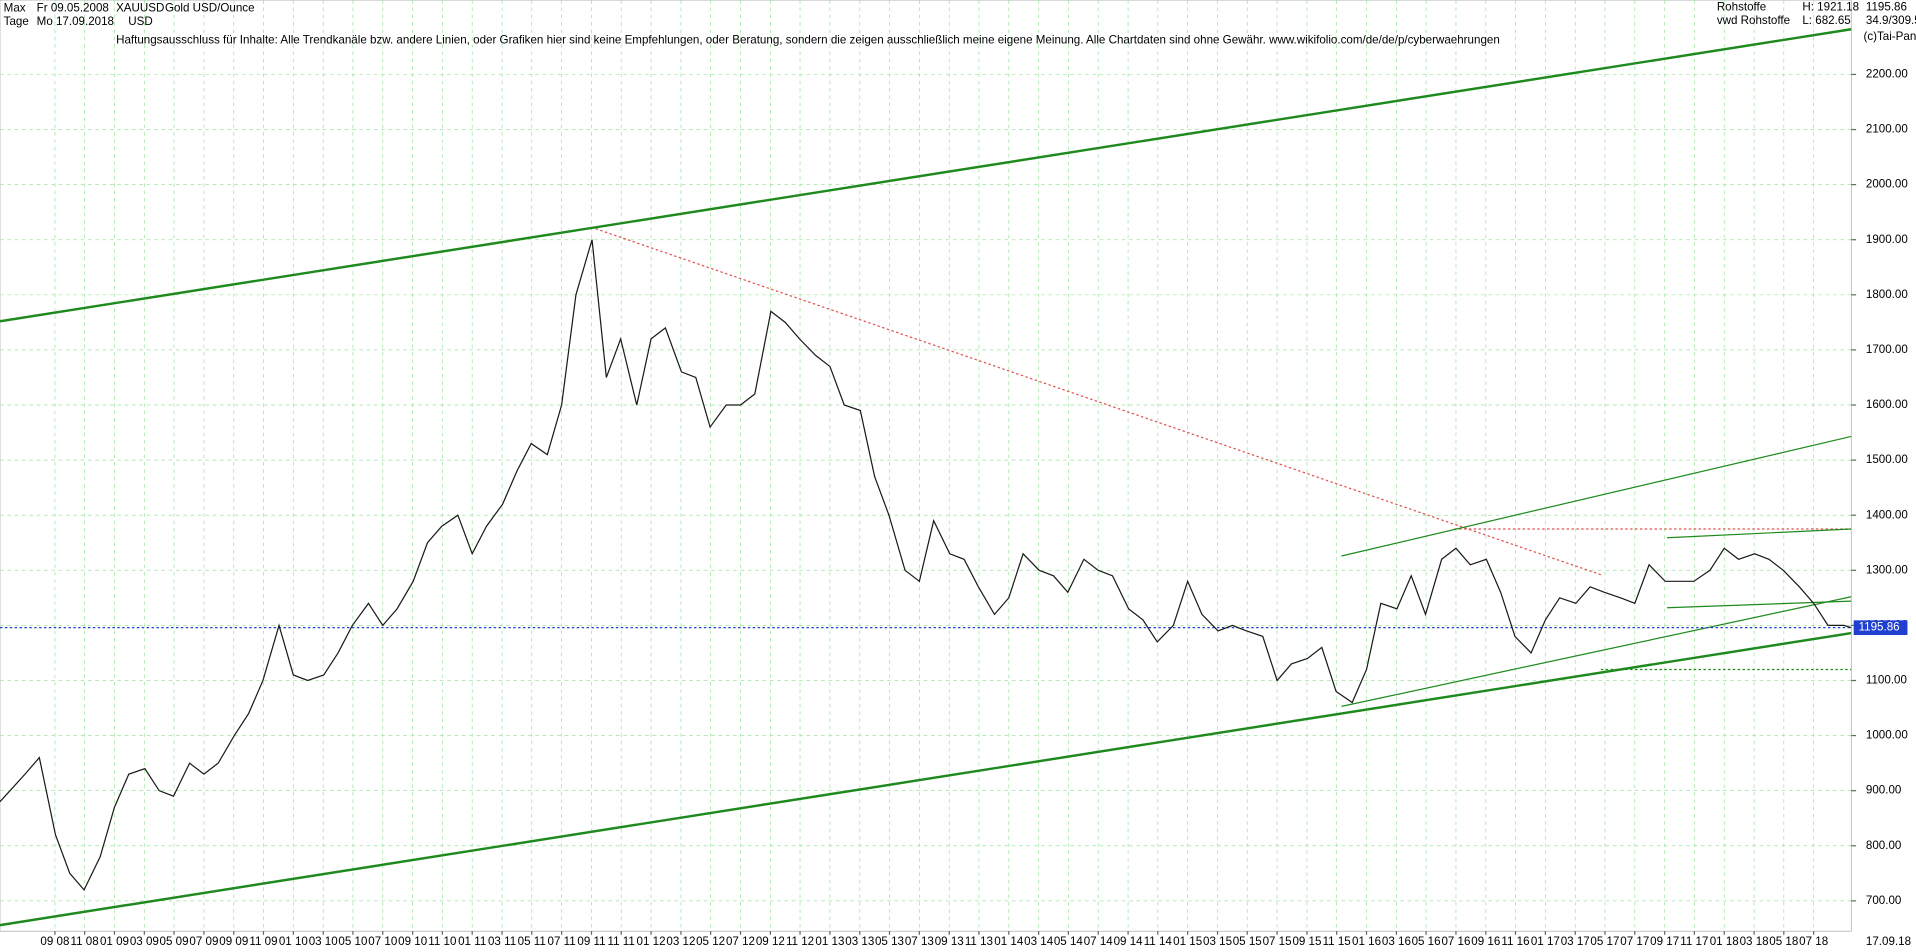 This screenshot has width=1916, height=952. I want to click on y-tick-label: 900.00, so click(1883, 790).